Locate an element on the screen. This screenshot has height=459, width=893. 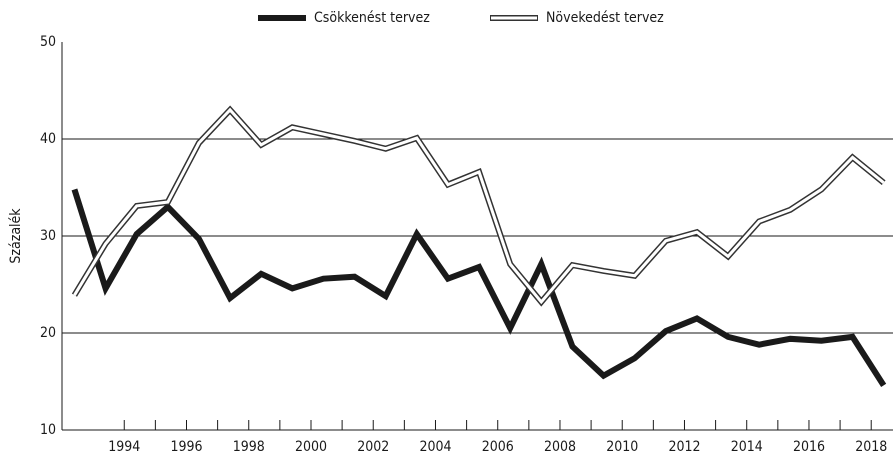
y-axis-label: Százalék is located at coordinates (16, 236).